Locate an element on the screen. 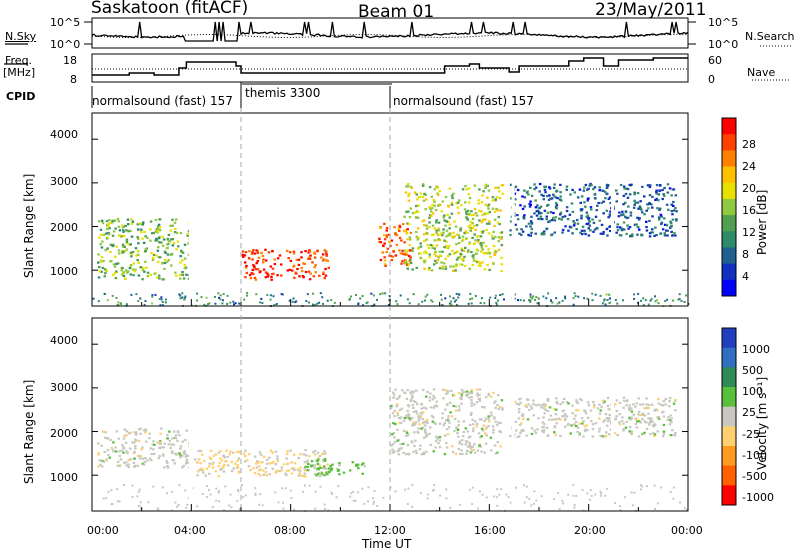 The image size is (800, 554). power-gap is located at coordinates (613, 209).